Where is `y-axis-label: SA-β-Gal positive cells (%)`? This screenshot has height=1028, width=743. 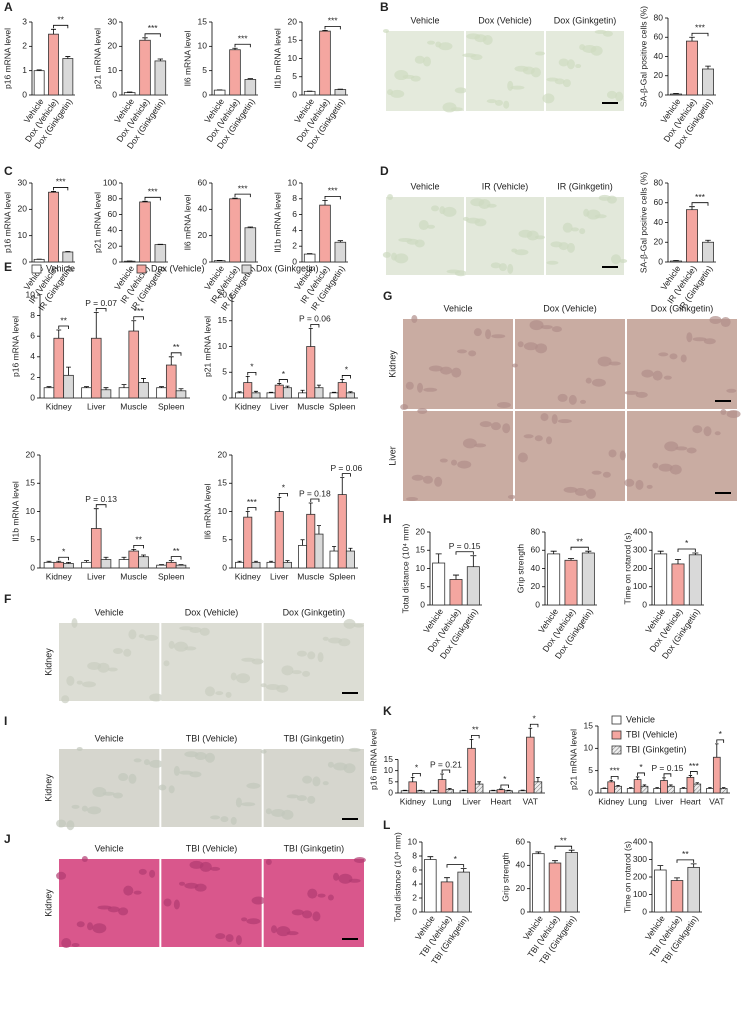
y-axis-label: SA-β-Gal positive cells (%) is located at coordinates (643, 222).